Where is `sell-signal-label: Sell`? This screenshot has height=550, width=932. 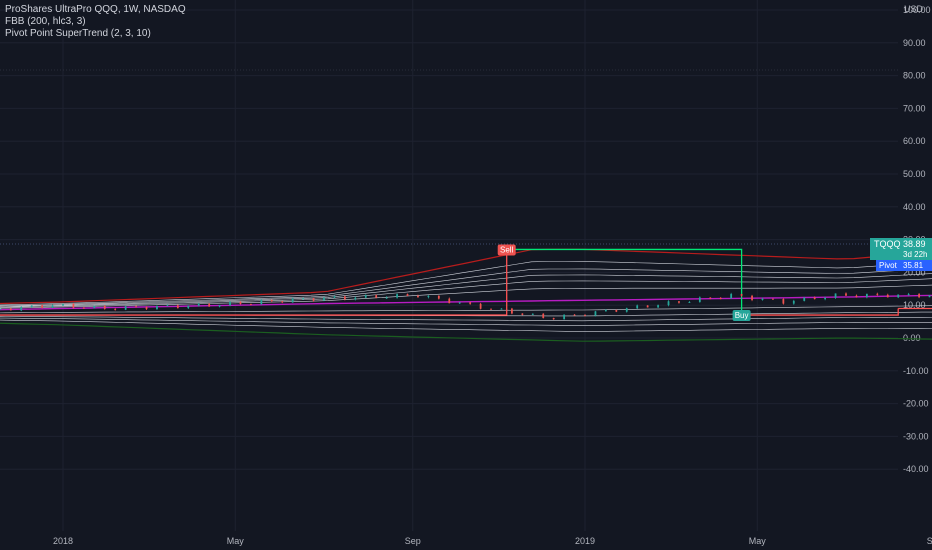 sell-signal-label: Sell is located at coordinates (507, 249).